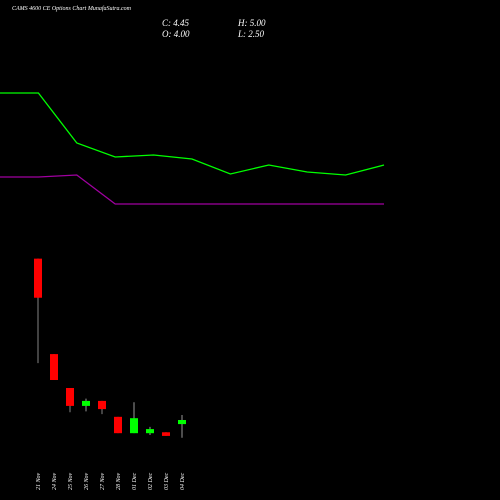  What do you see at coordinates (182, 481) in the screenshot?
I see `x-tick-label: 04 Dec` at bounding box center [182, 481].